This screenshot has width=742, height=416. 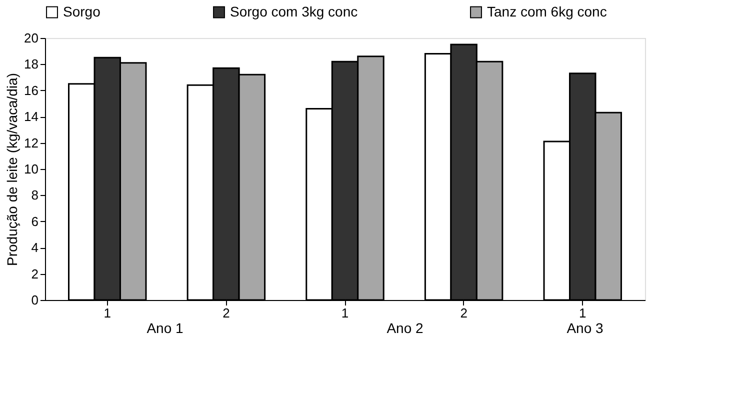 I want to click on y-tick-label: 20, so click(x=31, y=38).